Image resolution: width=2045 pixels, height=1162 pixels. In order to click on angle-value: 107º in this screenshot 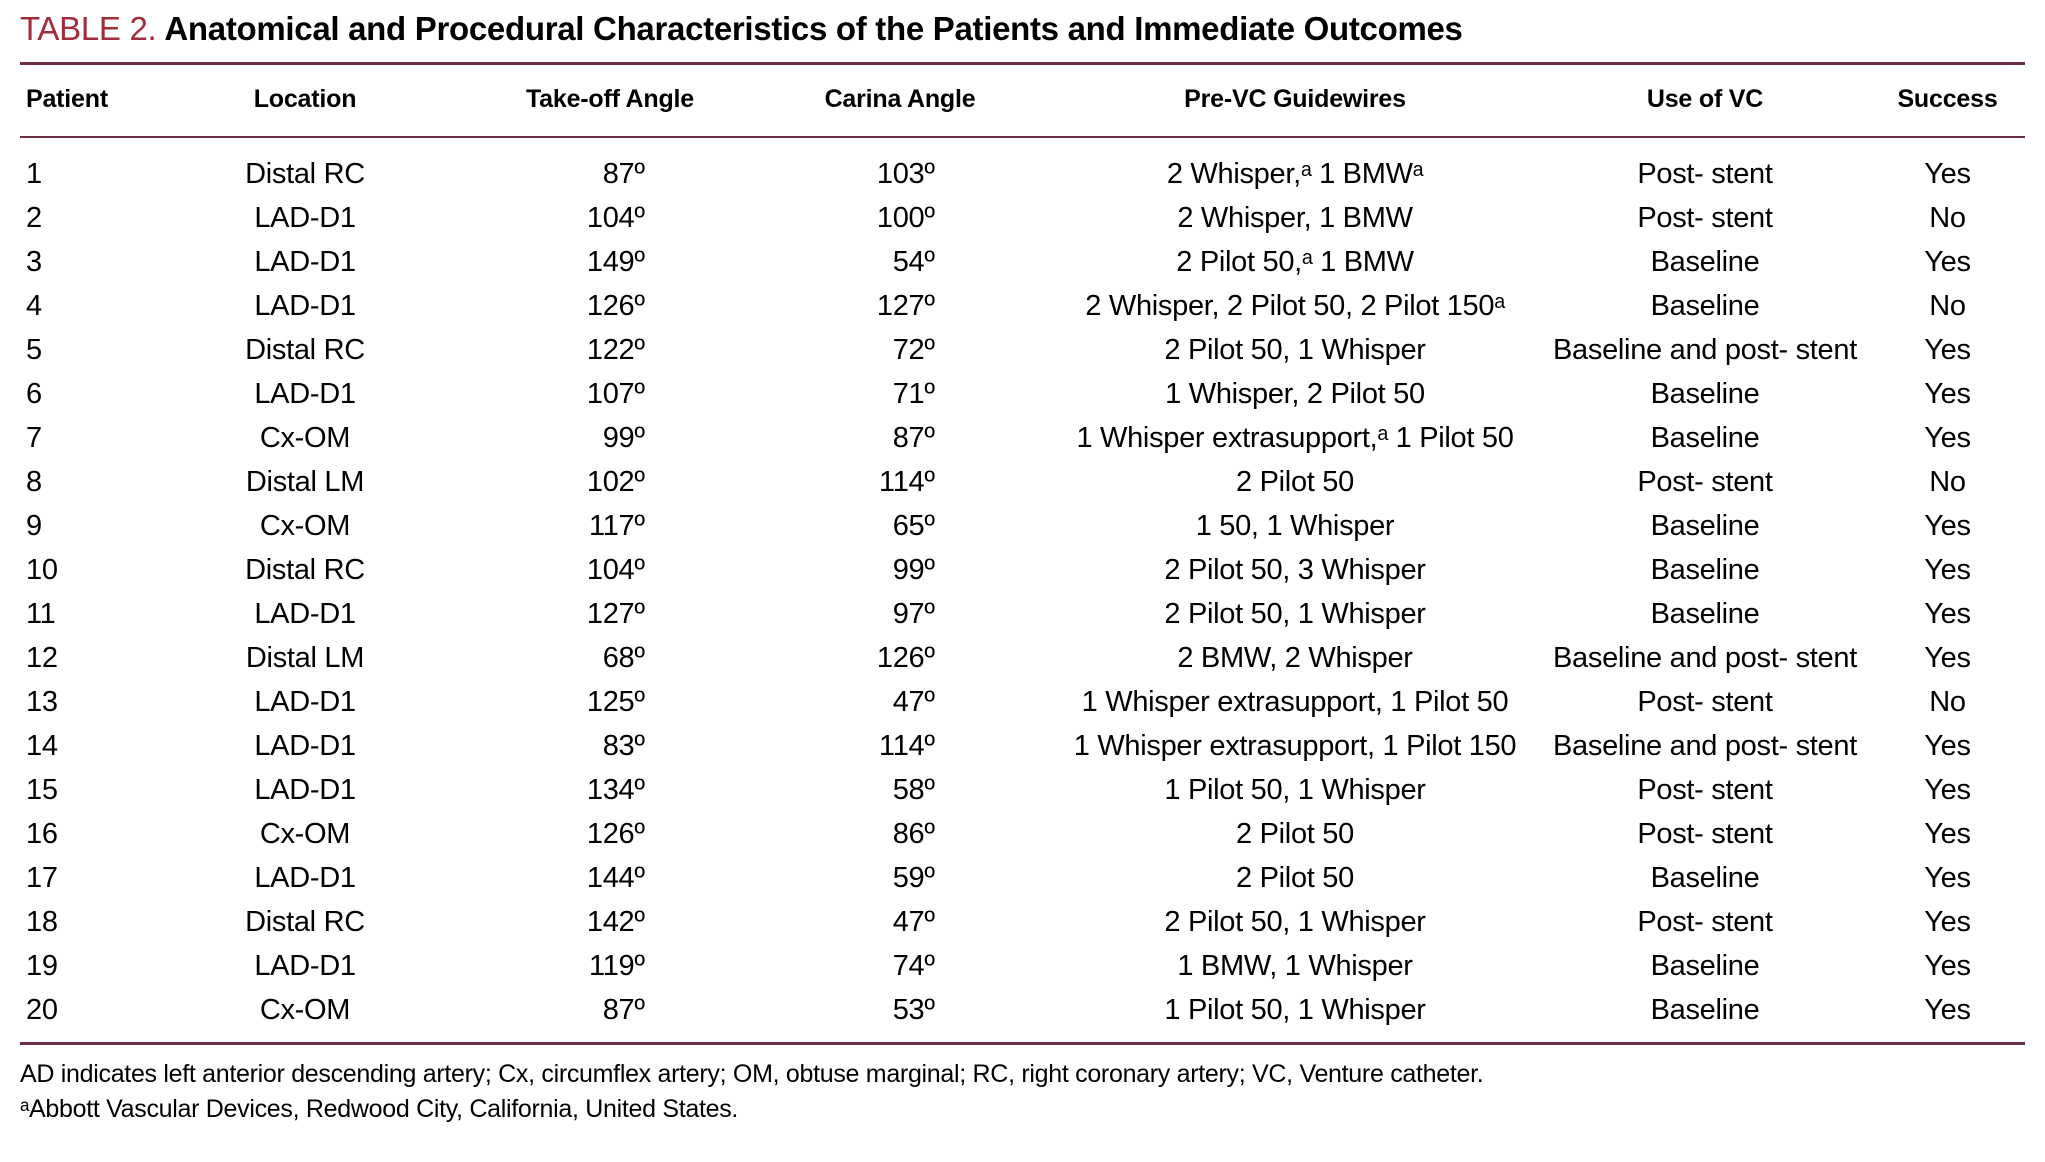, I will do `click(615, 393)`.